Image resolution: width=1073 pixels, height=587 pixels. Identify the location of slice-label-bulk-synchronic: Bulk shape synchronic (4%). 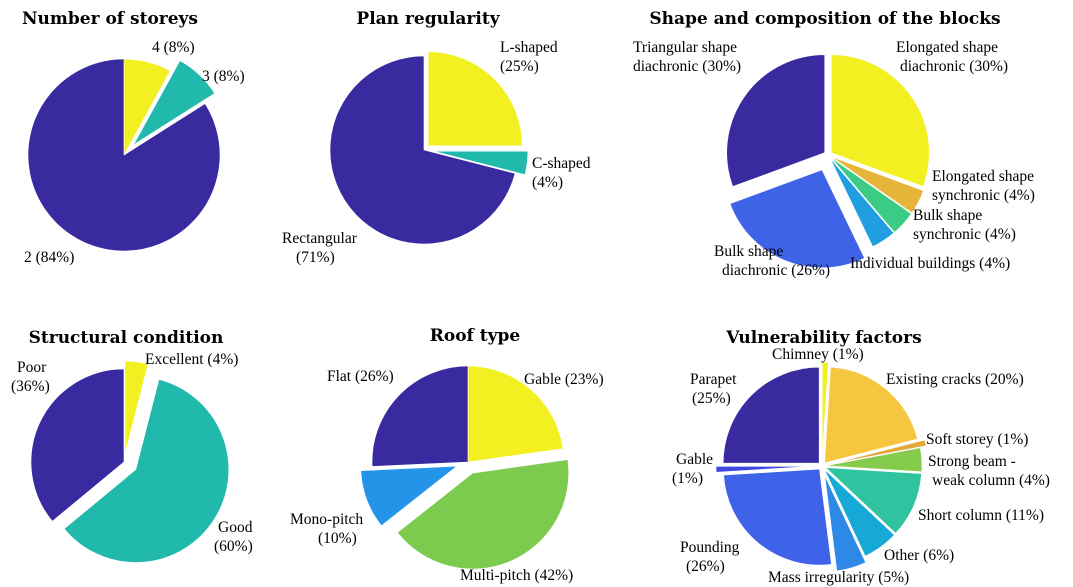
(964, 225).